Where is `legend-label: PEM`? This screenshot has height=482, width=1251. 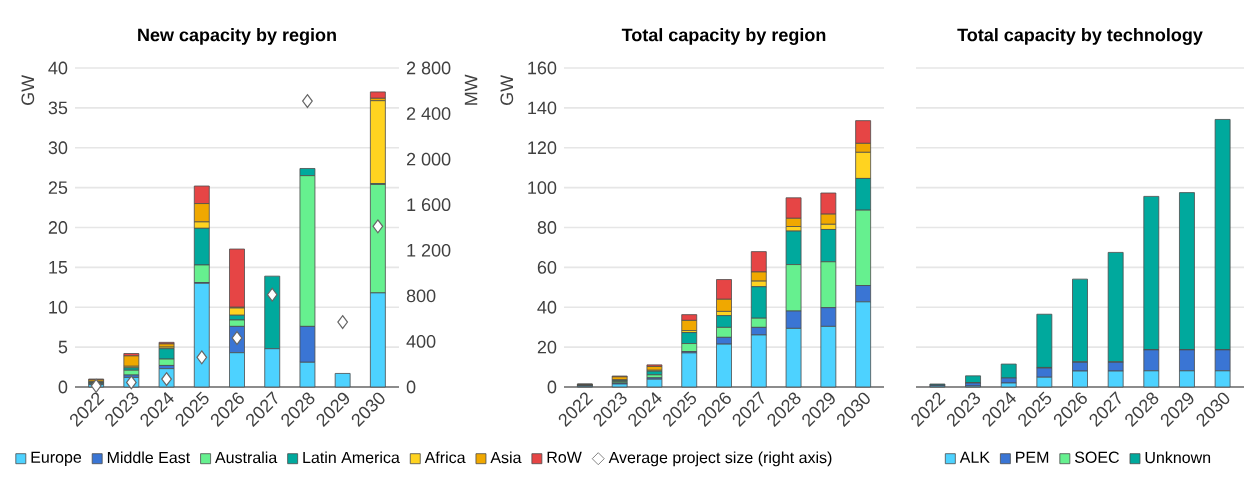 legend-label: PEM is located at coordinates (1032, 457).